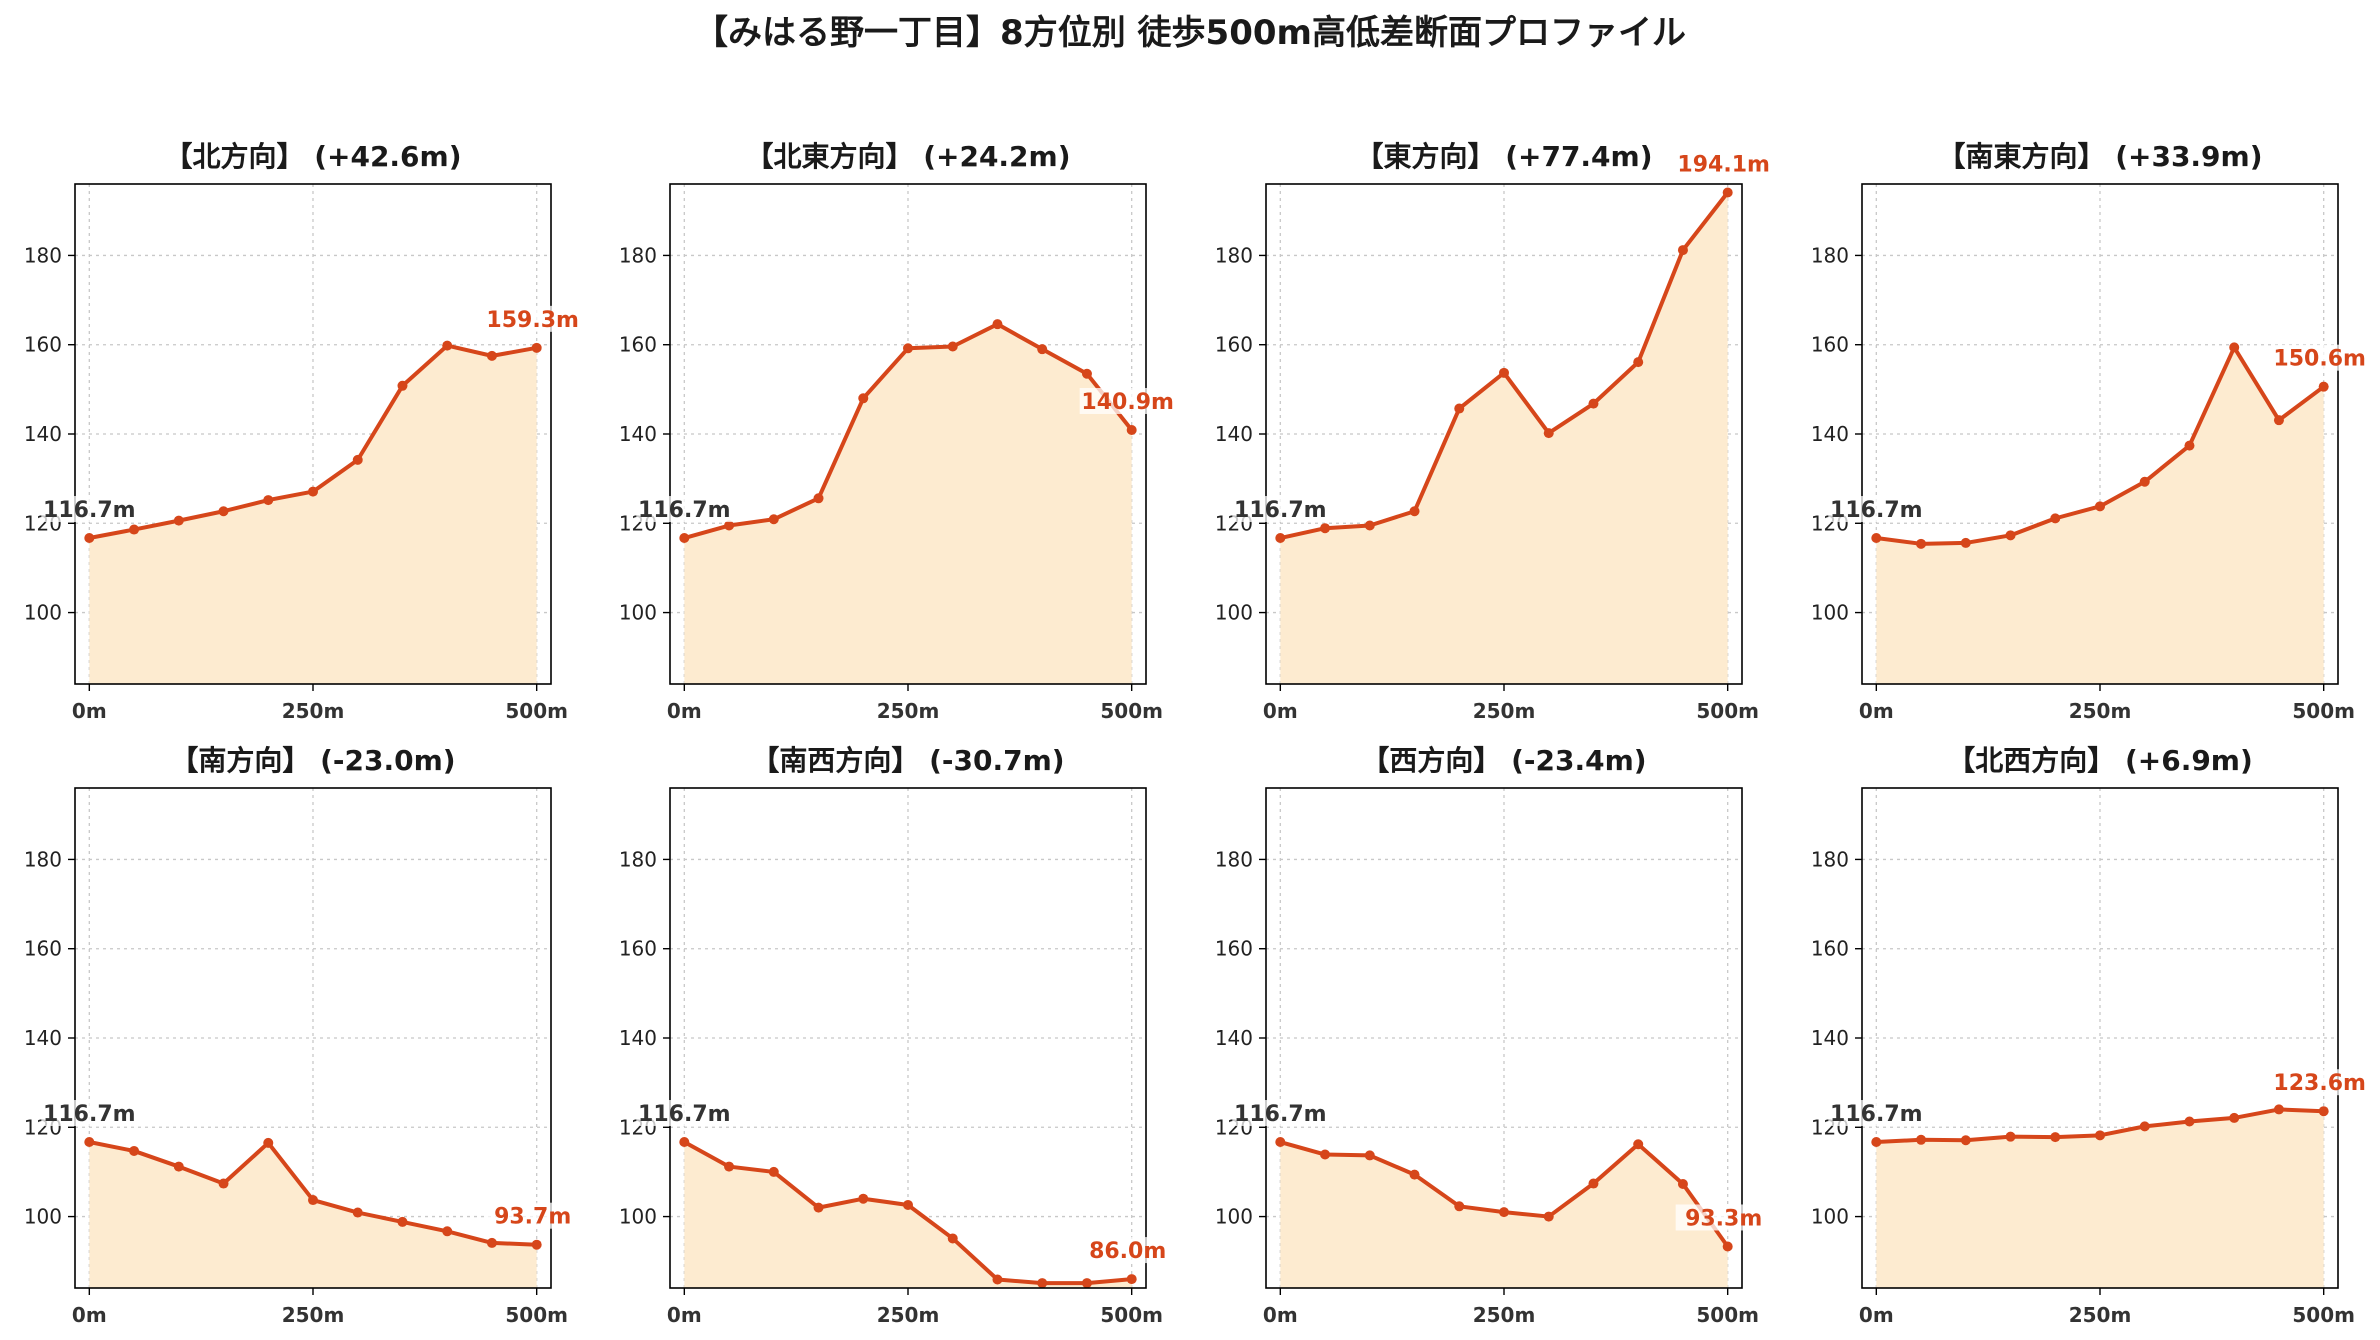 This screenshot has width=2380, height=1340. Describe the element at coordinates (1503, 760) in the screenshot. I see `panel-title: 【西方向】 (-23.4m)` at that location.